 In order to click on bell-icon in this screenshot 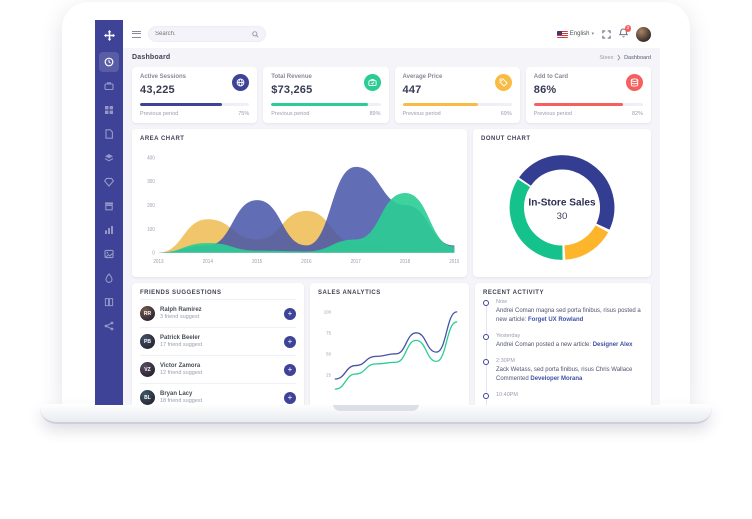, I will do `click(623, 33)`.